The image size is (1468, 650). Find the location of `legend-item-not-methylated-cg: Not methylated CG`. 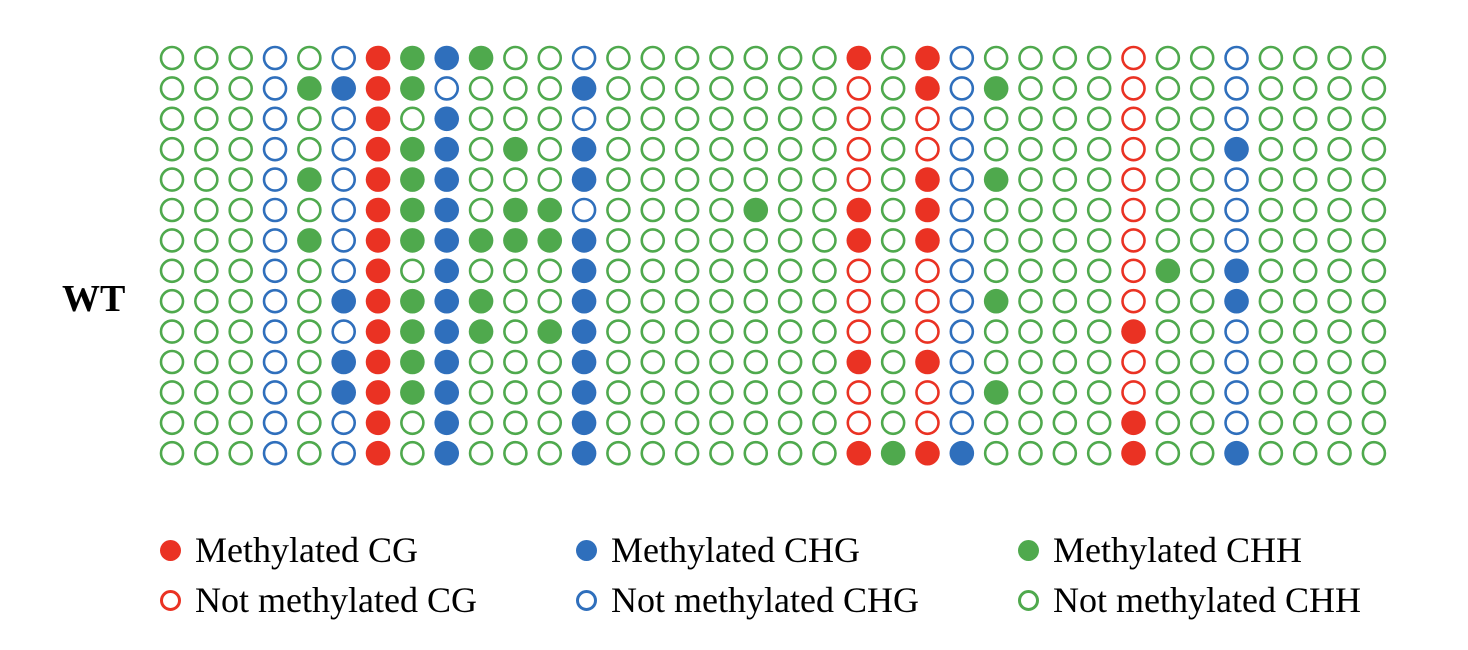

legend-item-not-methylated-cg: Not methylated CG is located at coordinates (318, 600).